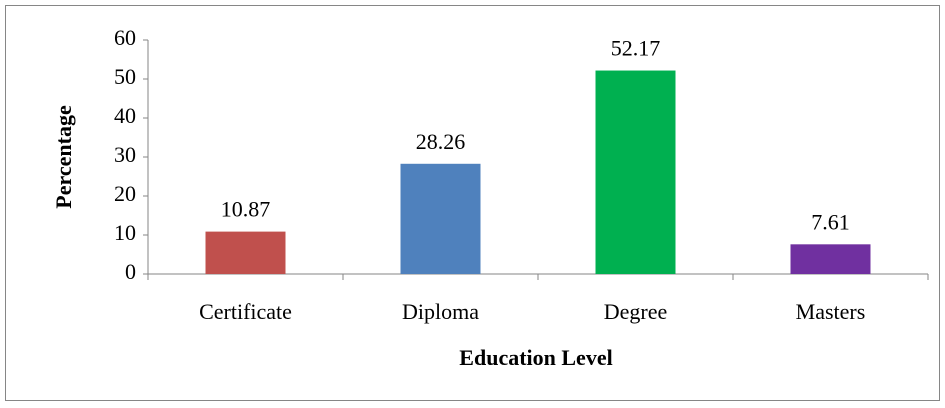 The height and width of the screenshot is (408, 945). I want to click on y-tick-label: 40, so click(125, 115).